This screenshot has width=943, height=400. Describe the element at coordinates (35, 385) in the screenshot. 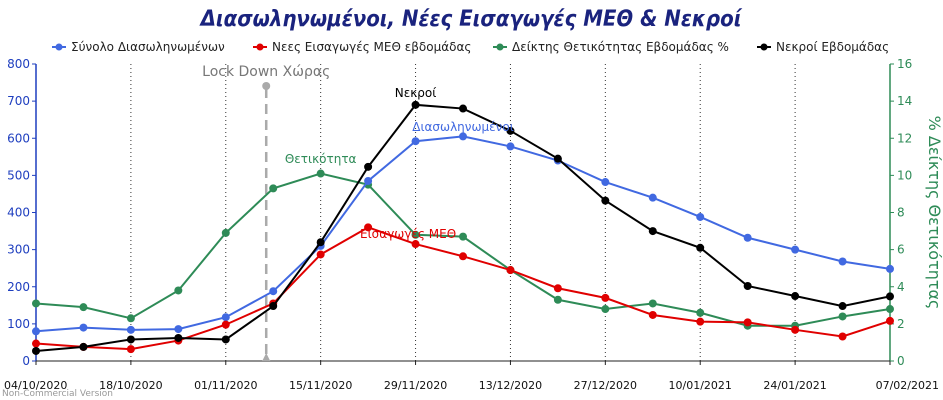

I see `x-tick-label: 04/10/2020` at that location.